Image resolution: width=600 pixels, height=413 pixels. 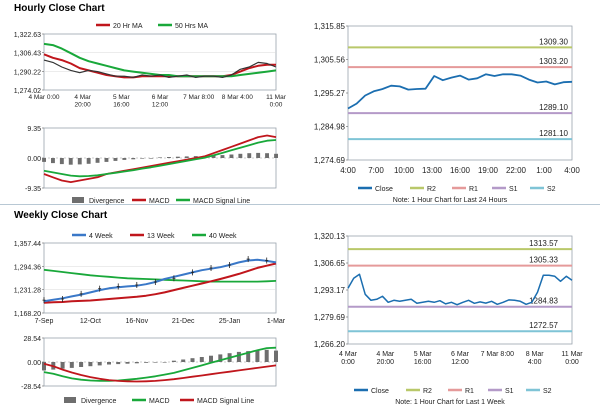 I want to click on y-tick-label: 1,284.98, so click(x=330, y=127).